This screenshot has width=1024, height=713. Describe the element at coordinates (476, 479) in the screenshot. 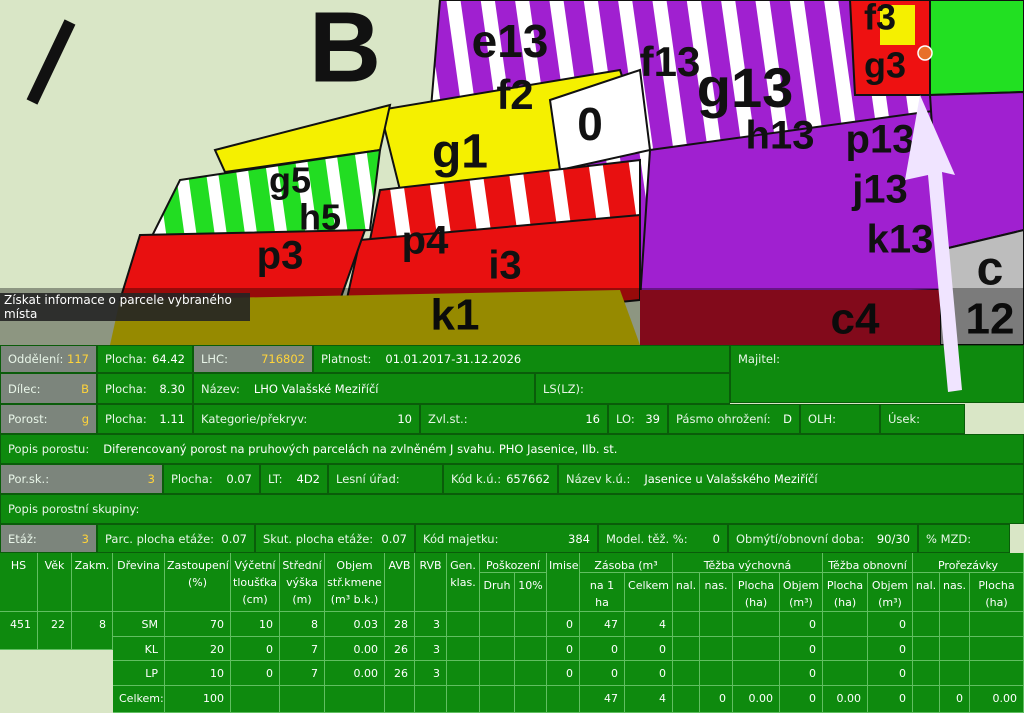

I see `info-label: Kód k.ú.:` at that location.